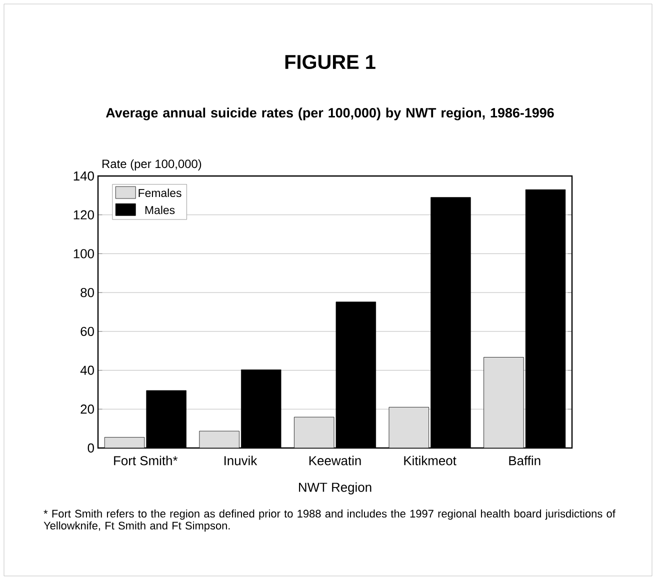  Describe the element at coordinates (87, 293) in the screenshot. I see `y-tick-label: 80` at that location.